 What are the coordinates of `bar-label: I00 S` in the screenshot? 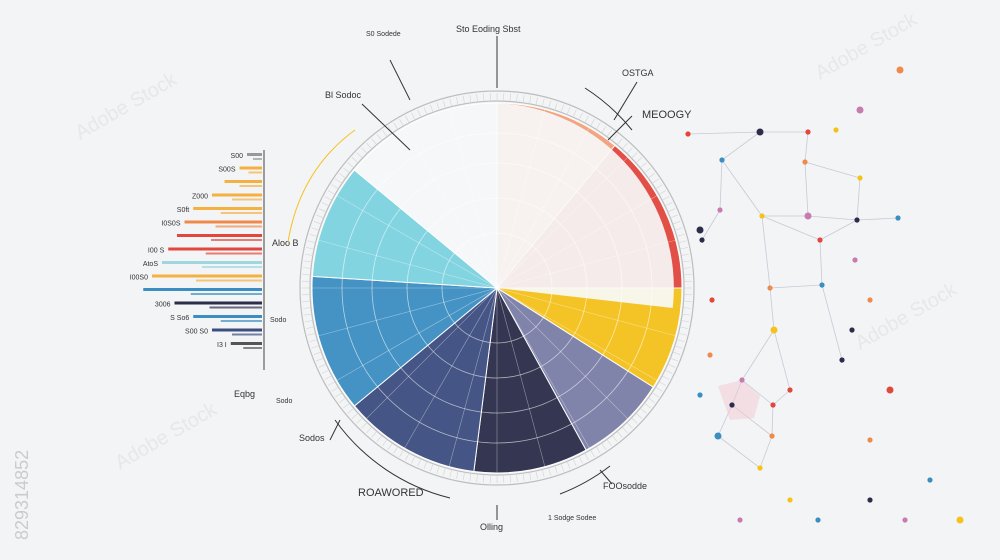 It's located at (156, 251).